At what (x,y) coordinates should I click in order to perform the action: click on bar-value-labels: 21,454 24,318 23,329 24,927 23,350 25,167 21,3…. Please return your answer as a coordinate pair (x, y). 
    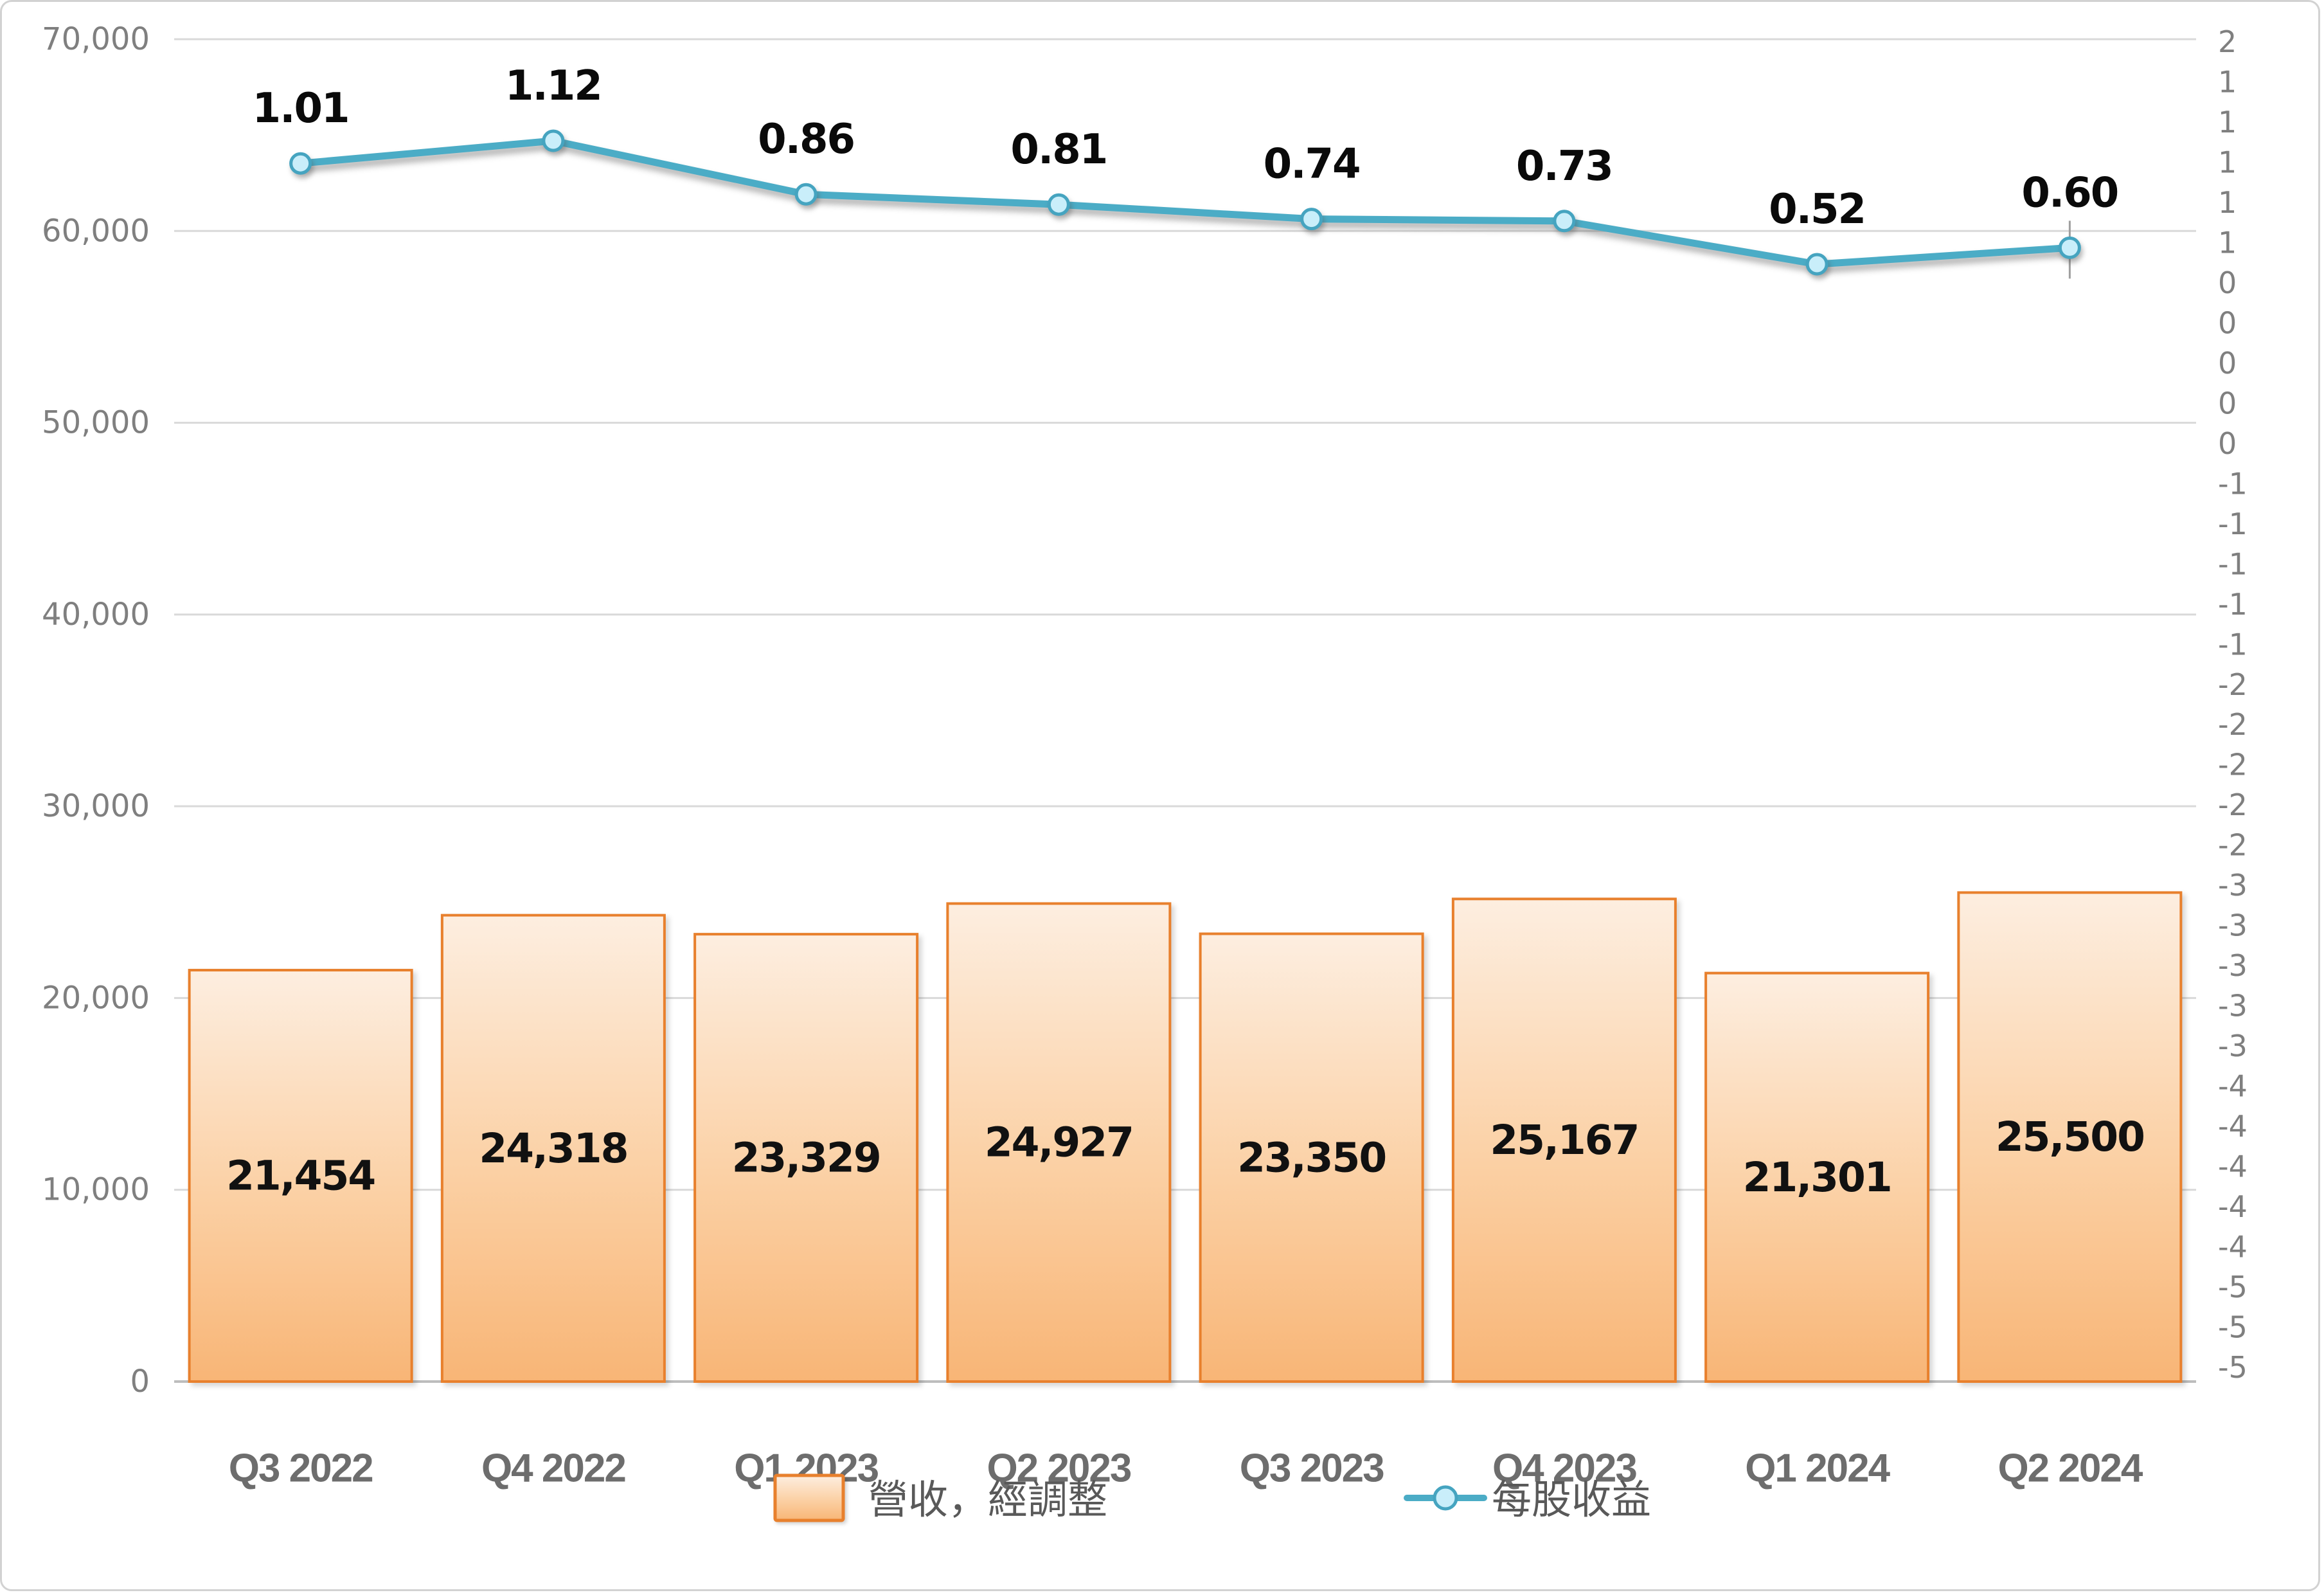
    Looking at the image, I should click on (1186, 1157).